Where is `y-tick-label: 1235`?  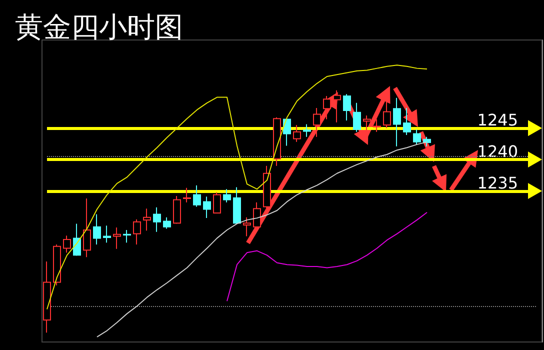 y-tick-label: 1235 is located at coordinates (497, 183).